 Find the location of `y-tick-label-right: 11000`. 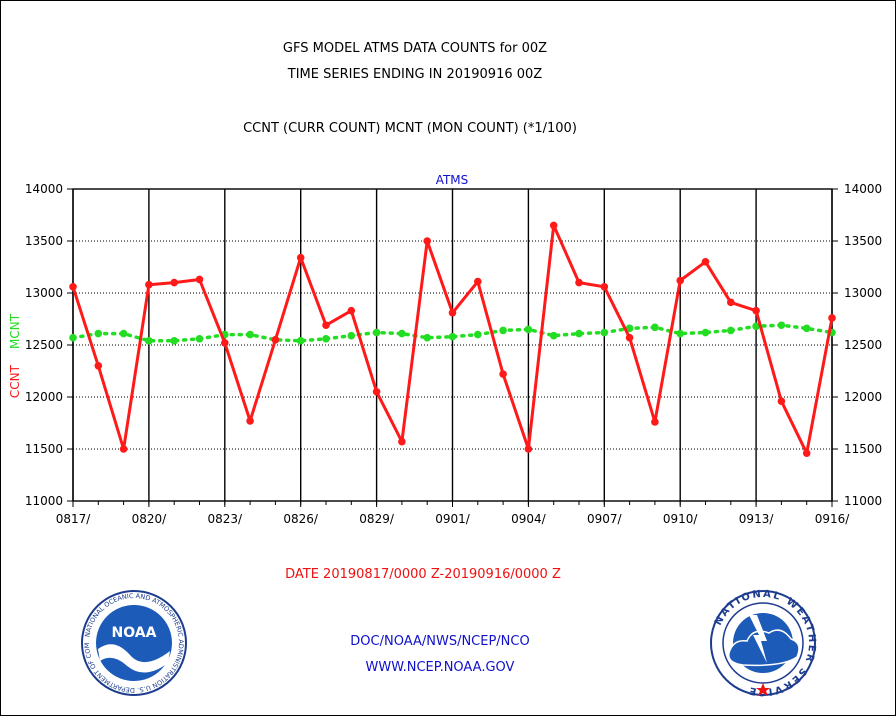

y-tick-label-right: 11000 is located at coordinates (863, 501).